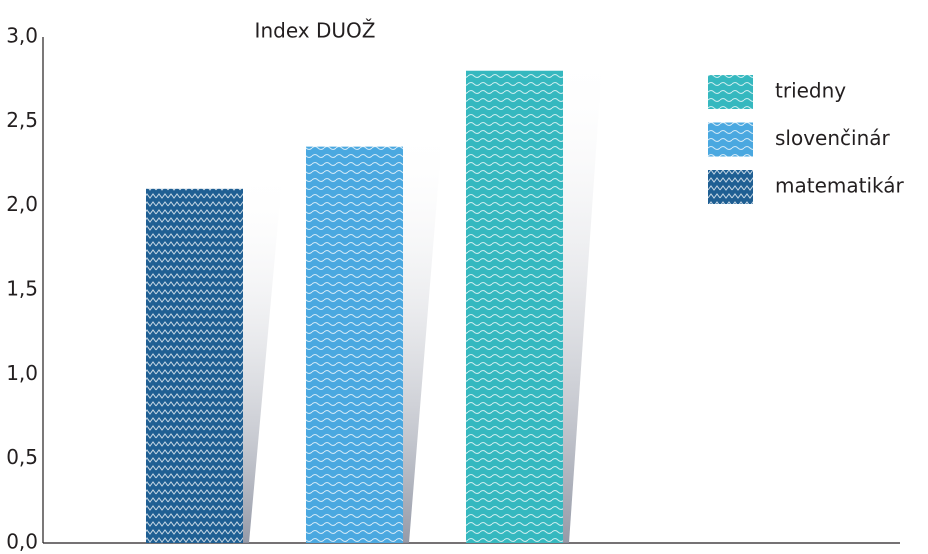 This screenshot has height=554, width=928. Describe the element at coordinates (22, 542) in the screenshot. I see `y-tick-label: 0,0` at that location.